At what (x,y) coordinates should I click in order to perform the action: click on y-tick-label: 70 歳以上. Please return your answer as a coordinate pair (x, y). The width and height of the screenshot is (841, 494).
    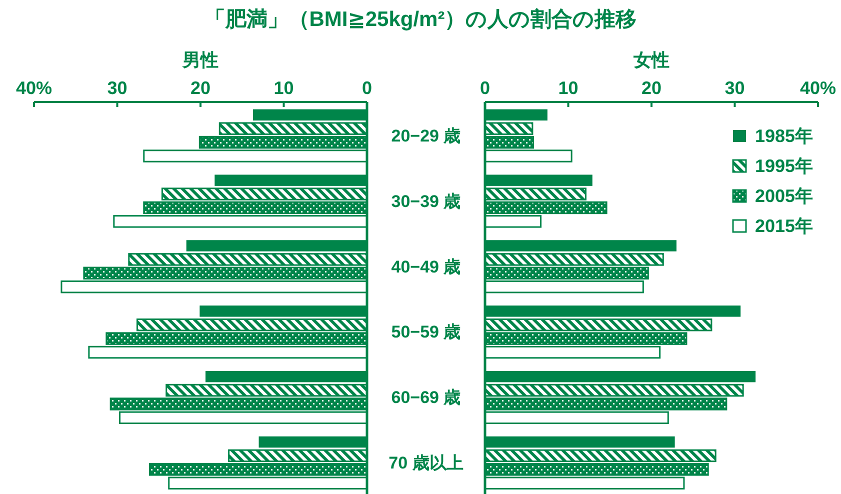
    Looking at the image, I should click on (426, 463).